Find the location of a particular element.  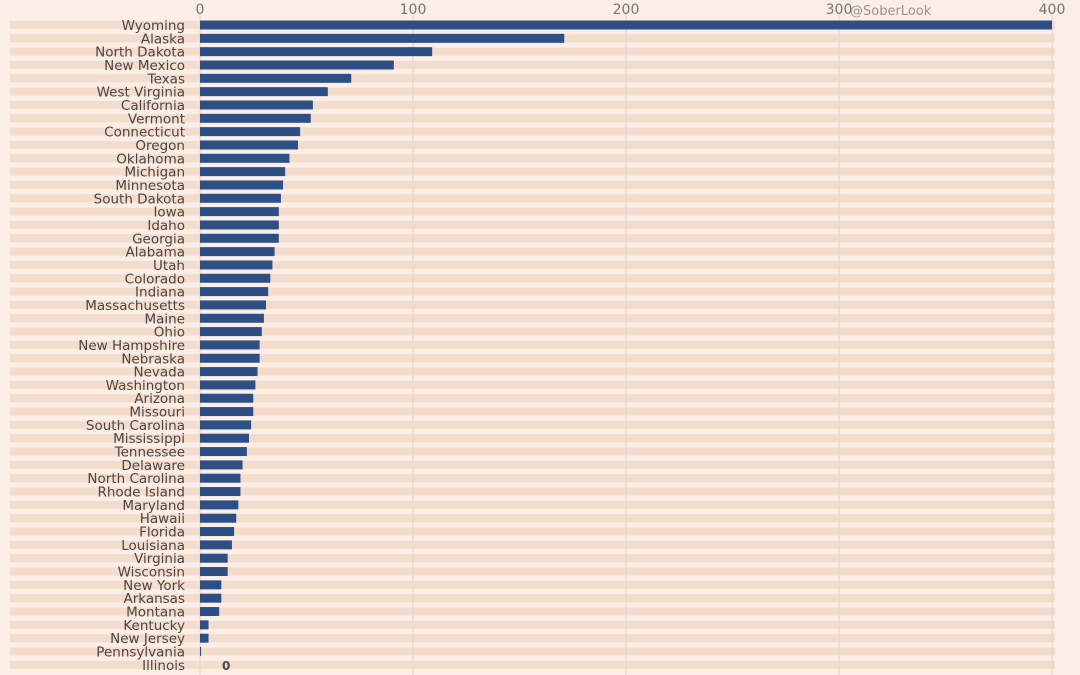

category-label: Rhode Island is located at coordinates (141, 493).